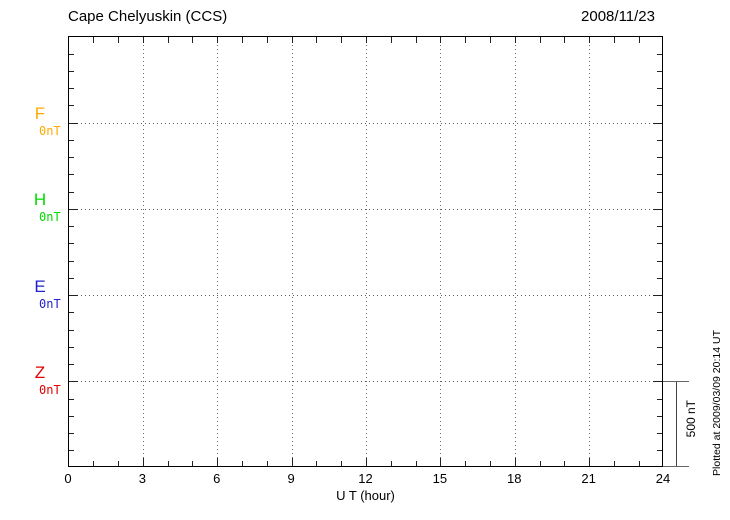 This screenshot has width=730, height=520. Describe the element at coordinates (691, 419) in the screenshot. I see `scale-bar-label: 500 nT` at that location.